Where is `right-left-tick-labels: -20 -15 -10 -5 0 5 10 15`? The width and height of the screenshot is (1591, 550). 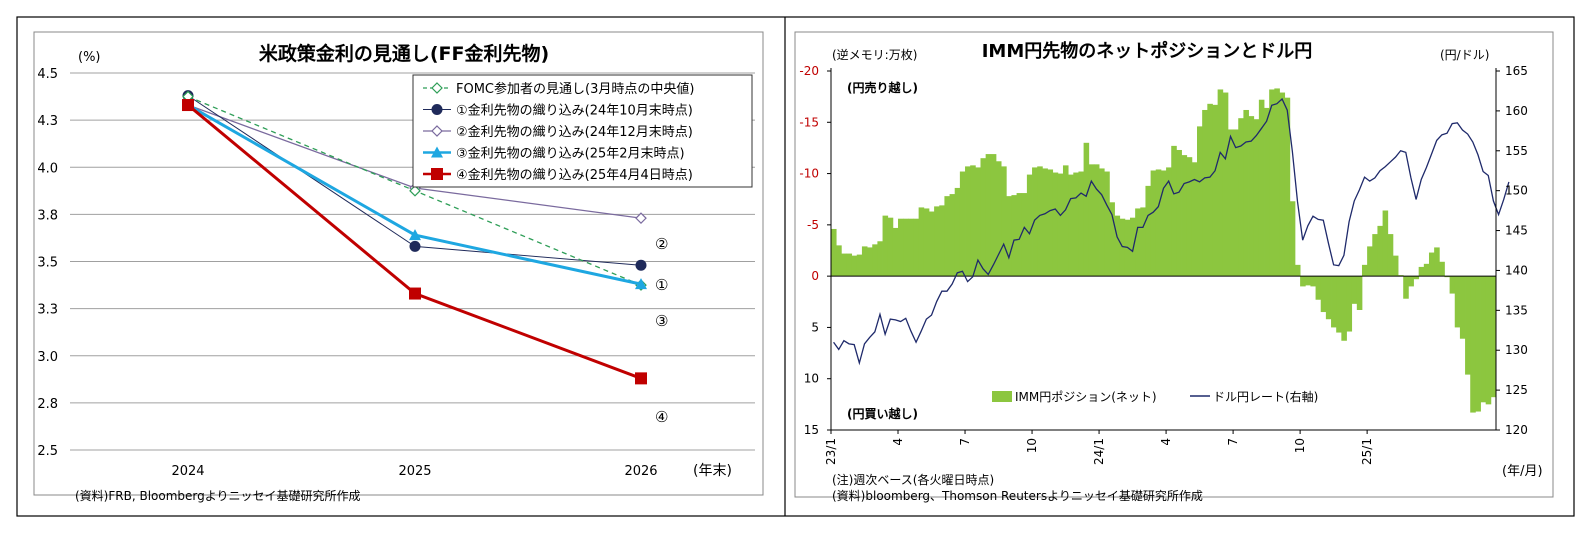 right-left-tick-labels: -20 -15 -10 -5 0 5 10 15 is located at coordinates (815, 250).